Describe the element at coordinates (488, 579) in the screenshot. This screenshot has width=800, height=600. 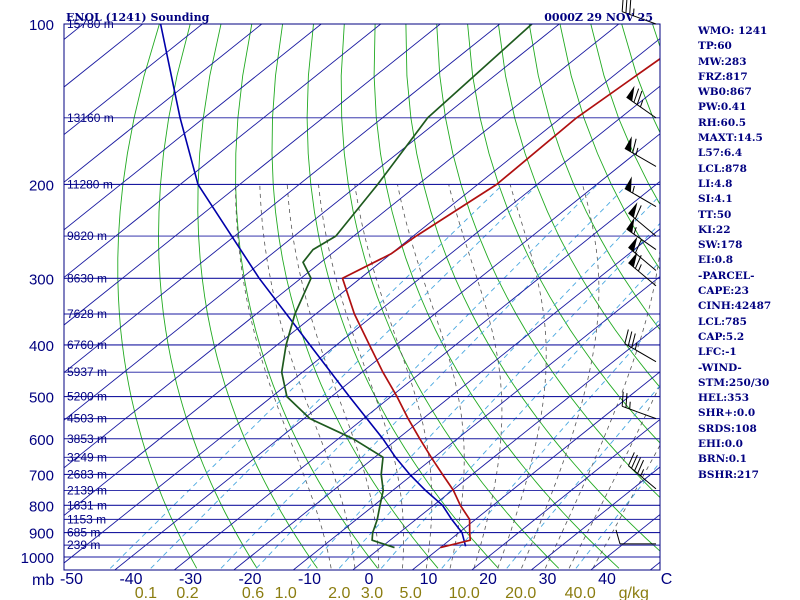
I see `temperature-tick-label: 20` at that location.